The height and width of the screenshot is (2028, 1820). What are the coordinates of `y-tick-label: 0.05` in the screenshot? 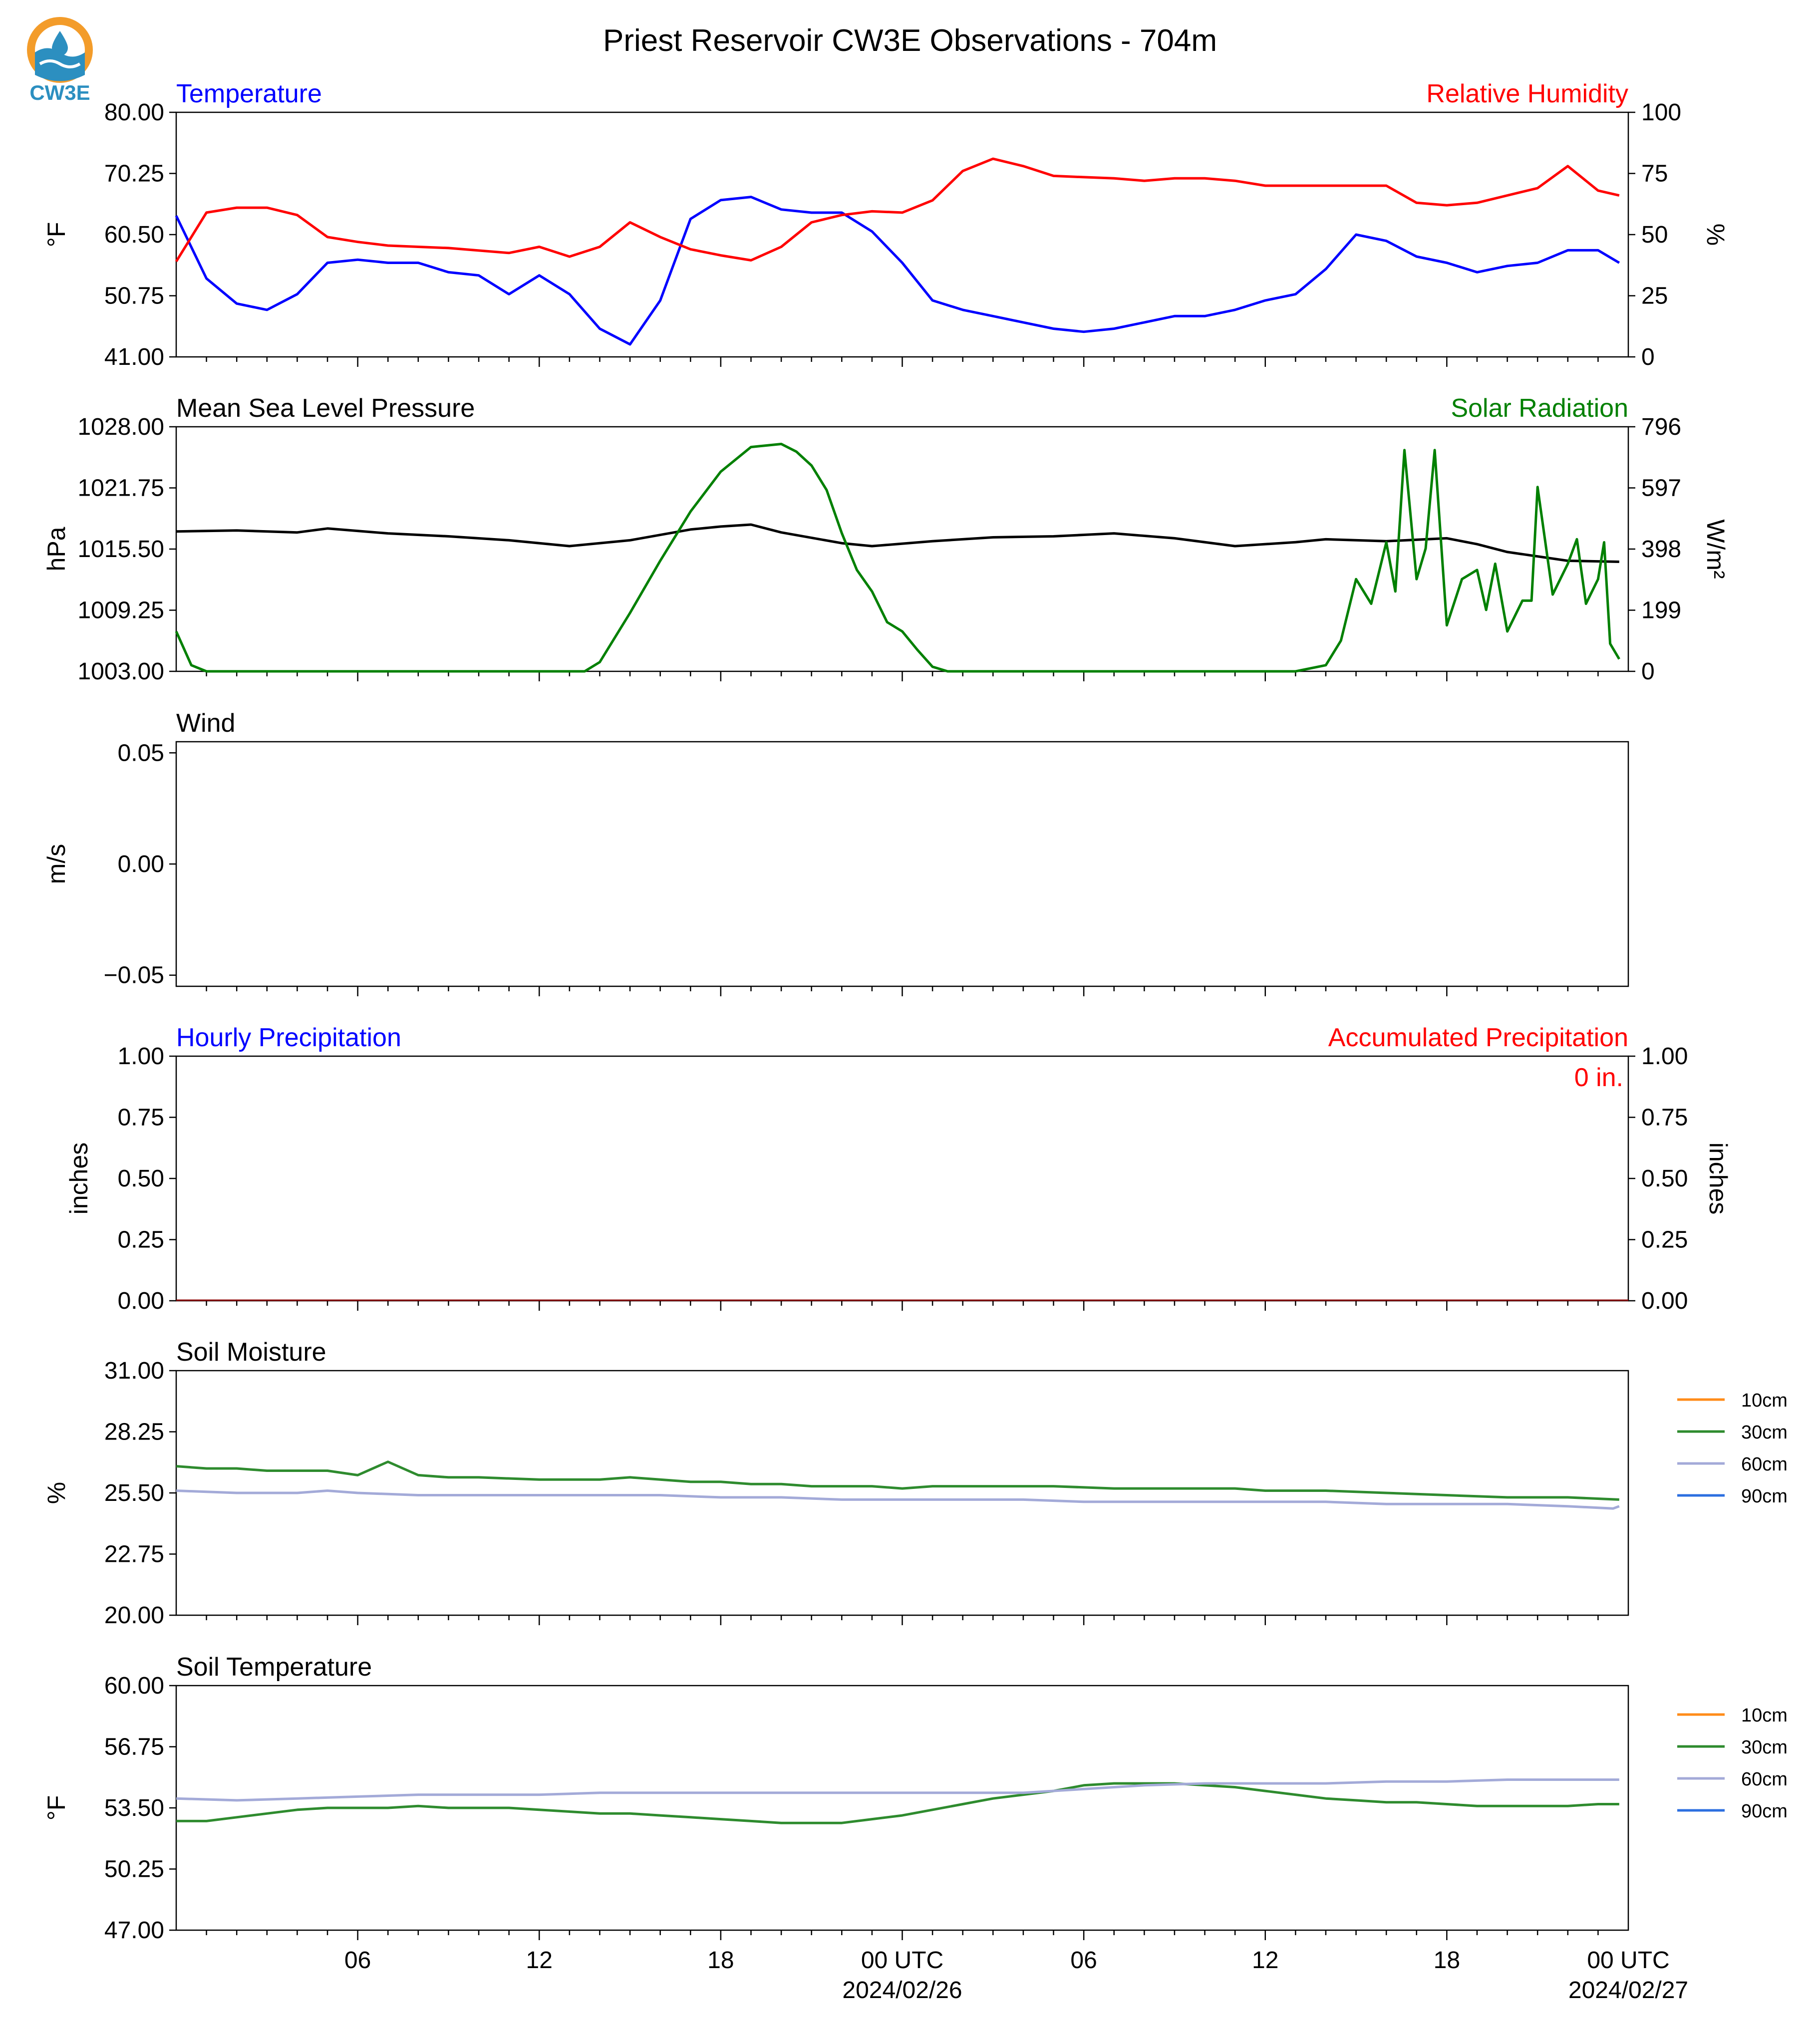 It's located at (141, 753).